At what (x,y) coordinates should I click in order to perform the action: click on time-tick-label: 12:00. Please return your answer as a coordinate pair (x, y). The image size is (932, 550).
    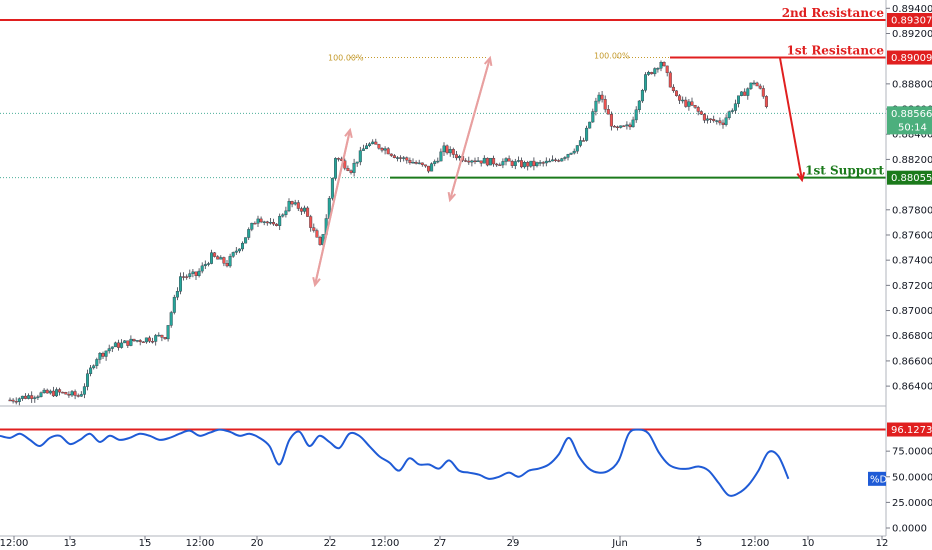
    Looking at the image, I should click on (755, 543).